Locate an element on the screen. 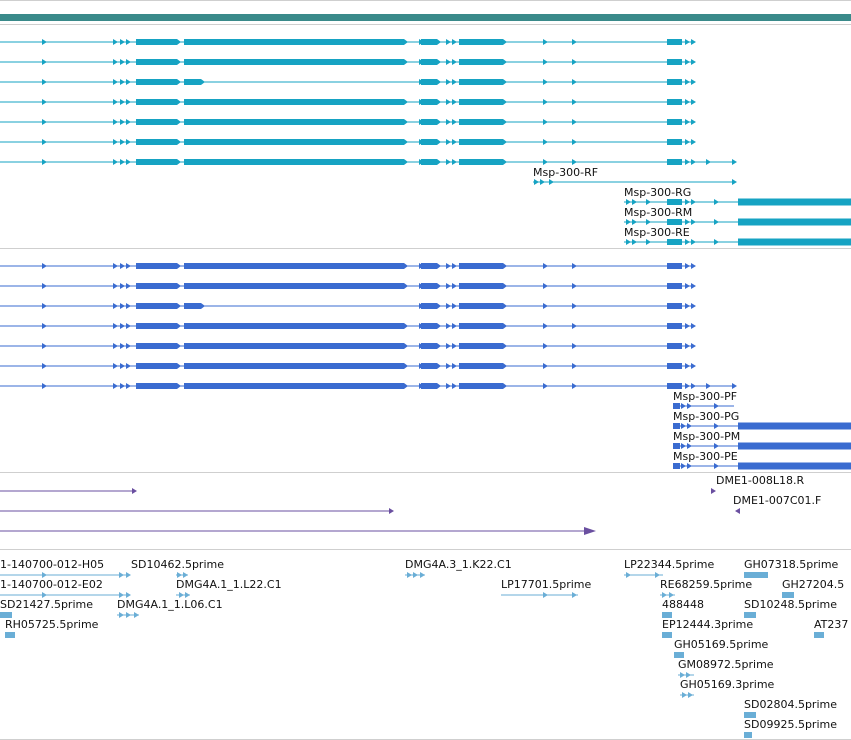 The height and width of the screenshot is (740, 851). est-label: AT237 is located at coordinates (831, 624).